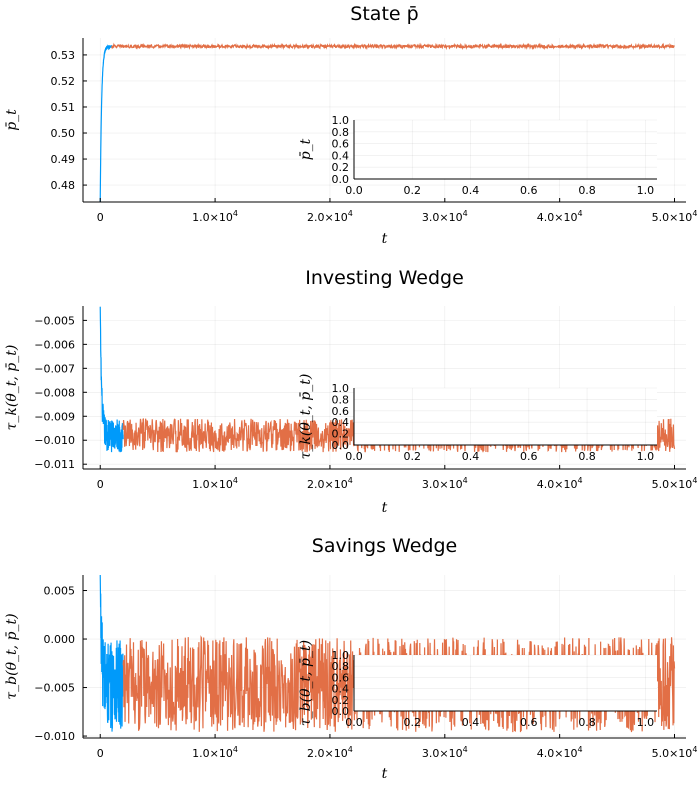 Image resolution: width=699 pixels, height=800 pixels. Describe the element at coordinates (384, 546) in the screenshot. I see `chart-title: Savings Wedge` at that location.